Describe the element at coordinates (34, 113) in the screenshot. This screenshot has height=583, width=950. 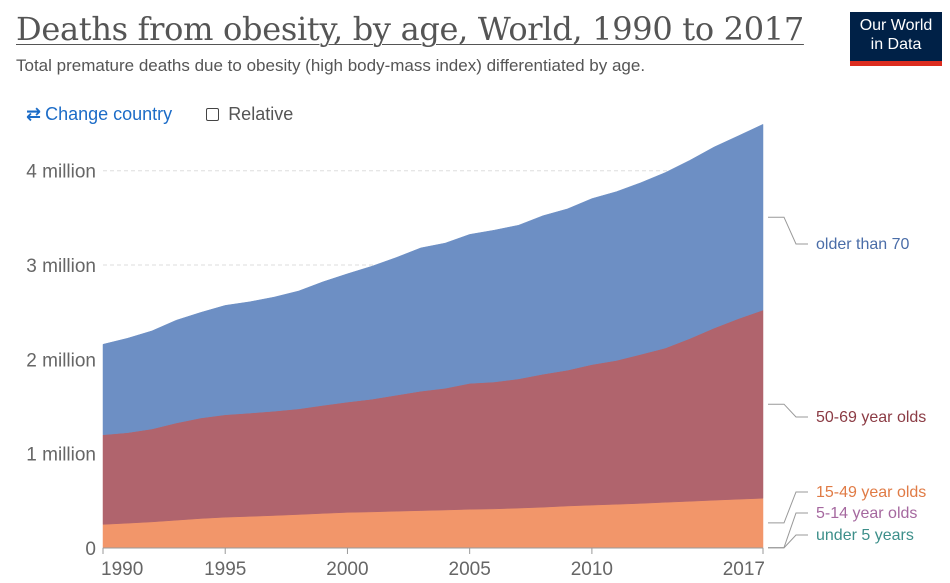
I see `swap-arrows-icon: ⇄` at that location.